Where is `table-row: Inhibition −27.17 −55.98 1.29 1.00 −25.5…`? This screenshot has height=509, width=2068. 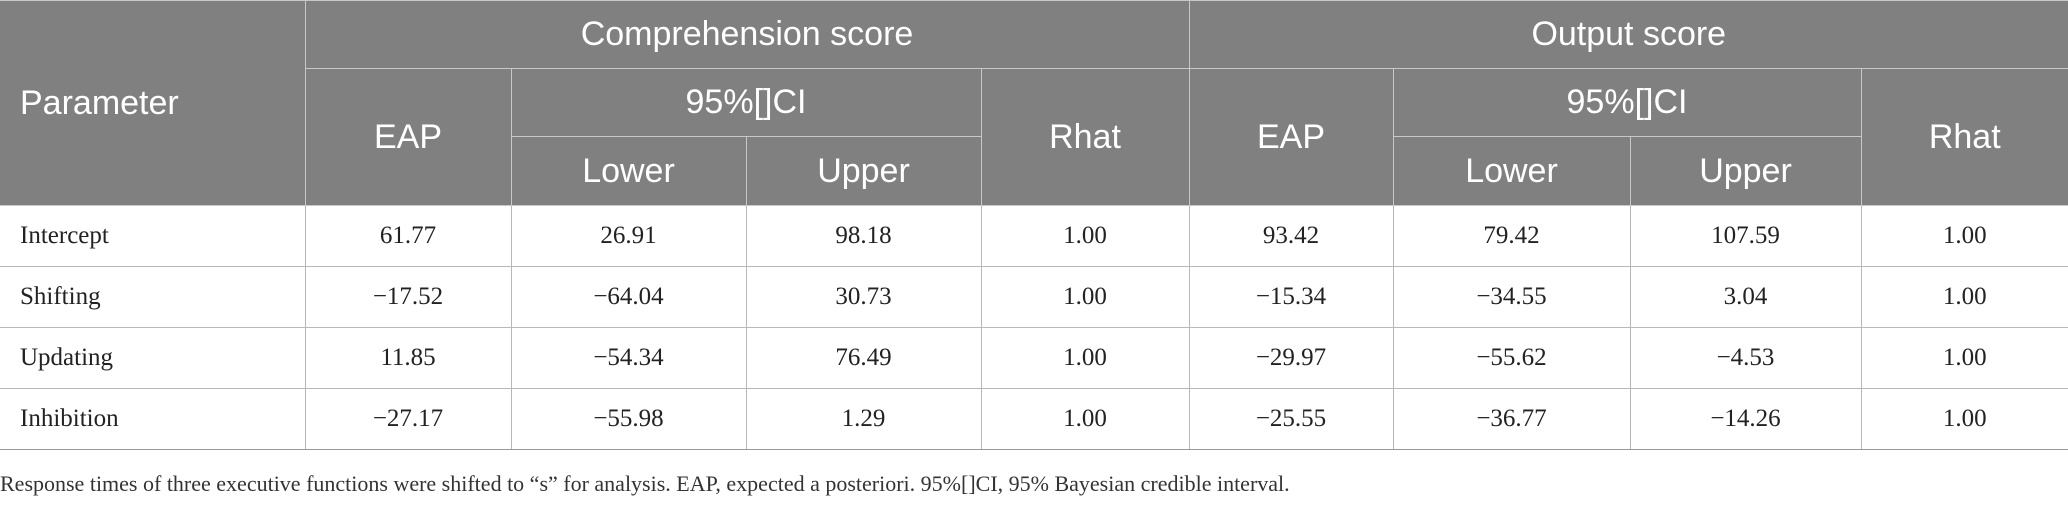 table-row: Inhibition −27.17 −55.98 1.29 1.00 −25.5… is located at coordinates (1034, 419).